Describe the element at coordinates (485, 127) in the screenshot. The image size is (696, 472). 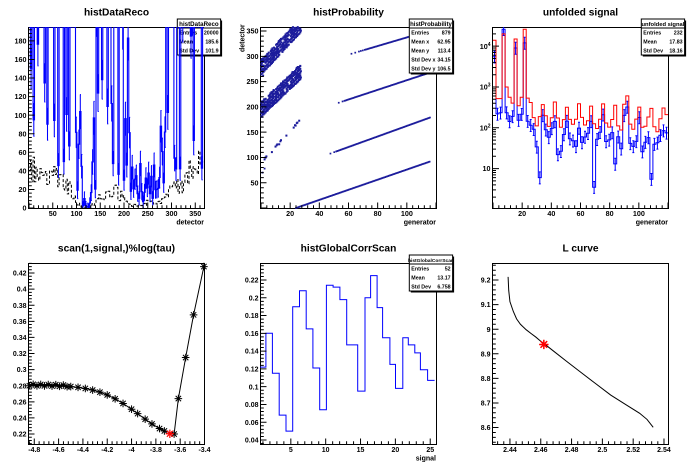
I see `svg-text: 102` at that location.